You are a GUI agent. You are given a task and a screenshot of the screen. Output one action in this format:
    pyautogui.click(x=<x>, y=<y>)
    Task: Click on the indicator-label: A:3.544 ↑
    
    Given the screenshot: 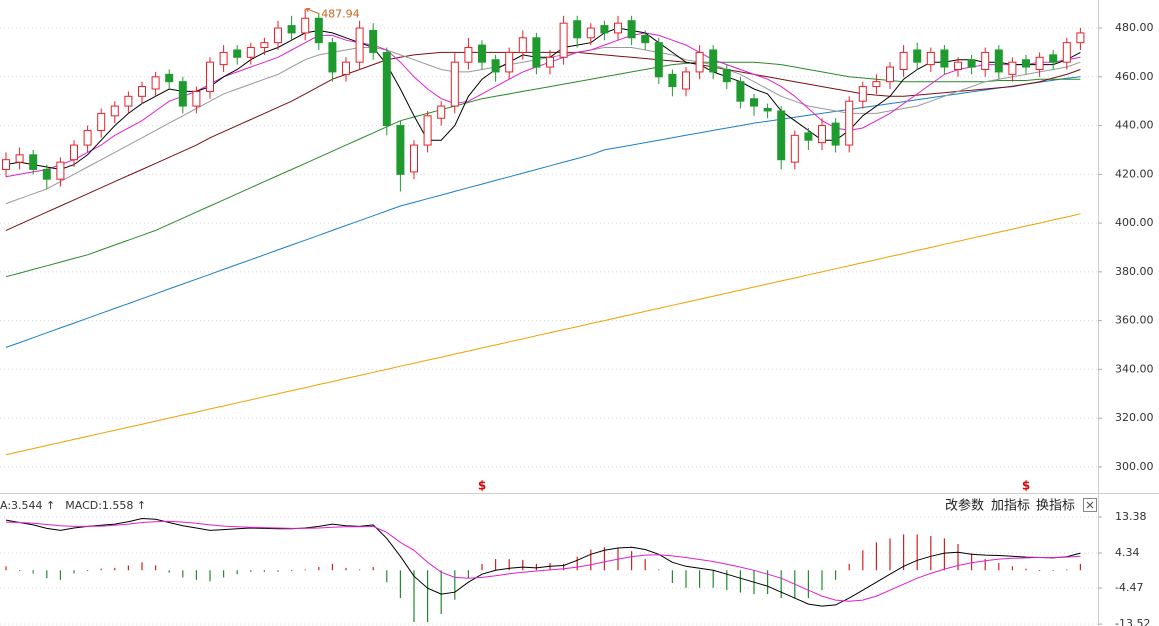 What is the action you would take?
    pyautogui.click(x=27, y=505)
    